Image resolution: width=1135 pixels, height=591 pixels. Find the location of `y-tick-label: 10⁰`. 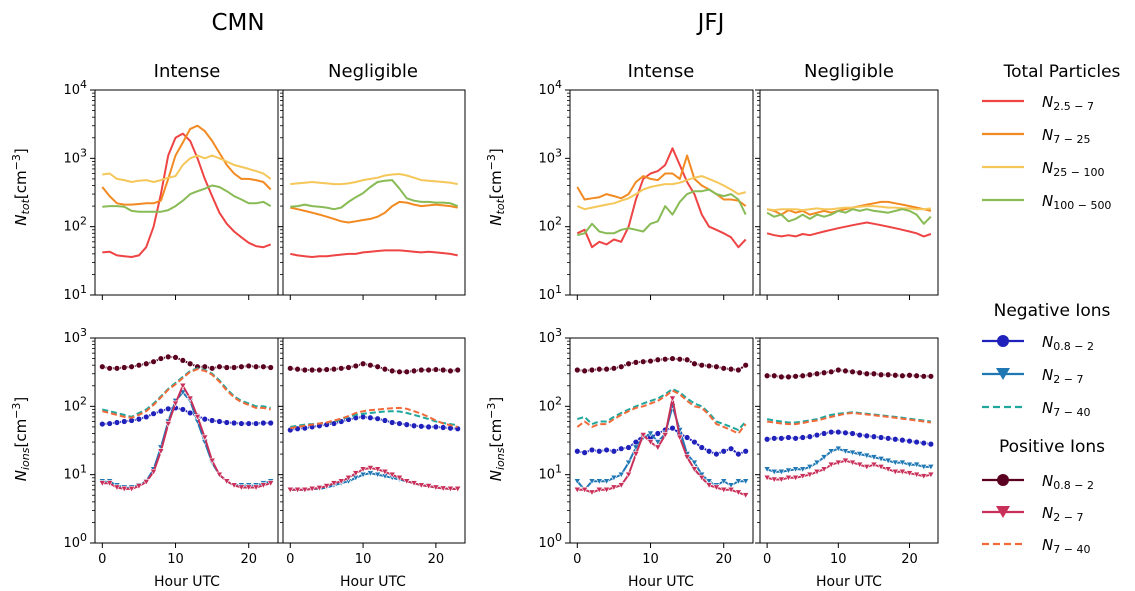

y-tick-label: 10⁰ is located at coordinates (75, 541).